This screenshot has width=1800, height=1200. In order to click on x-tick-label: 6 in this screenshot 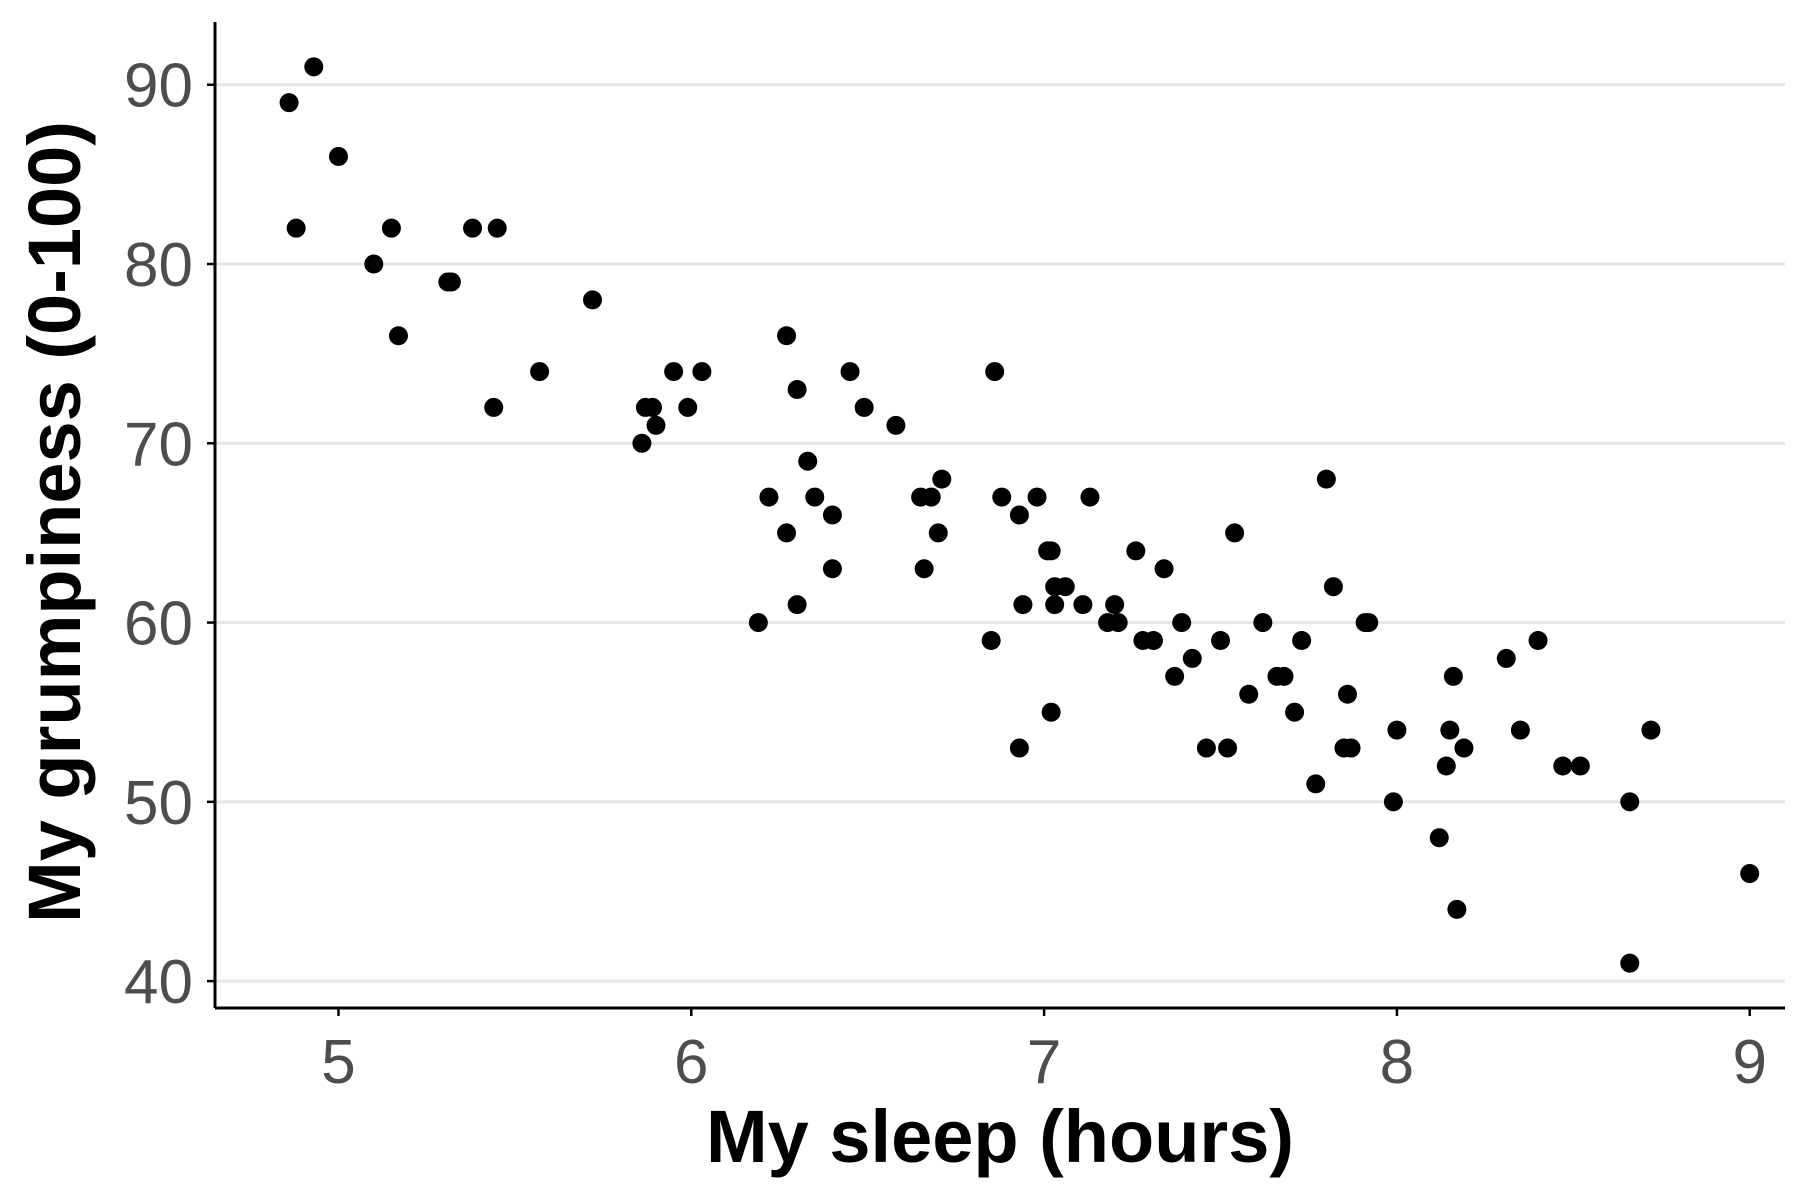, I will do `click(691, 1062)`.